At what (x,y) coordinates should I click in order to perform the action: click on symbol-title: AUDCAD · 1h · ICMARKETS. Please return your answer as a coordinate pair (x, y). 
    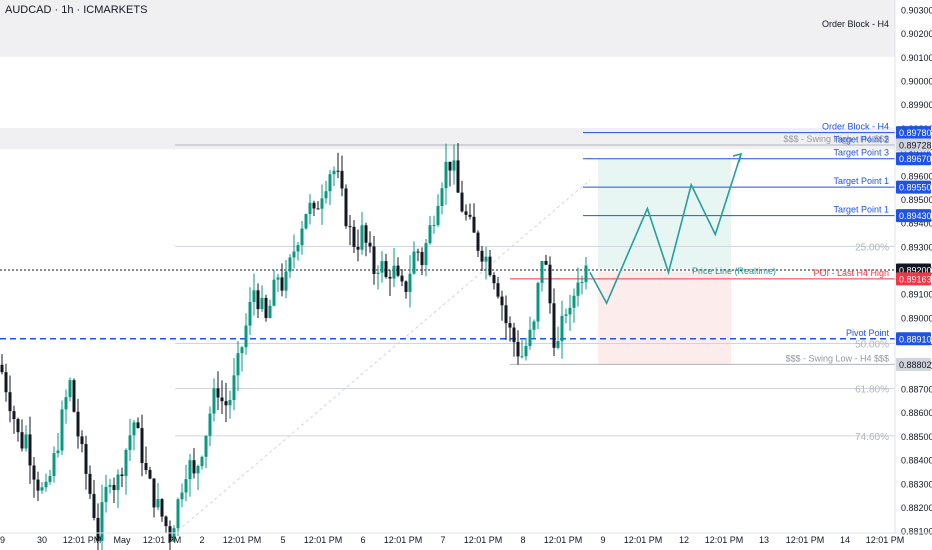
    Looking at the image, I should click on (76, 10).